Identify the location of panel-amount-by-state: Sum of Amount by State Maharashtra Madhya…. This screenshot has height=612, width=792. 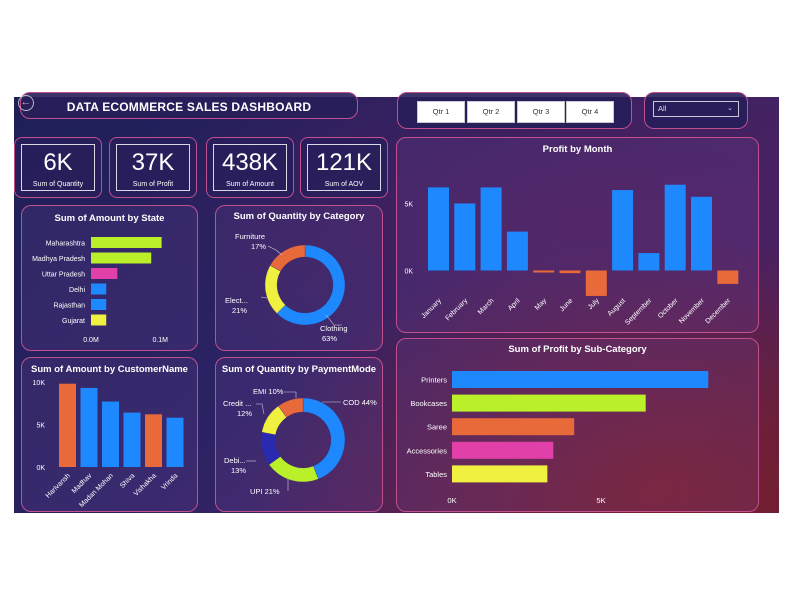
(109, 278).